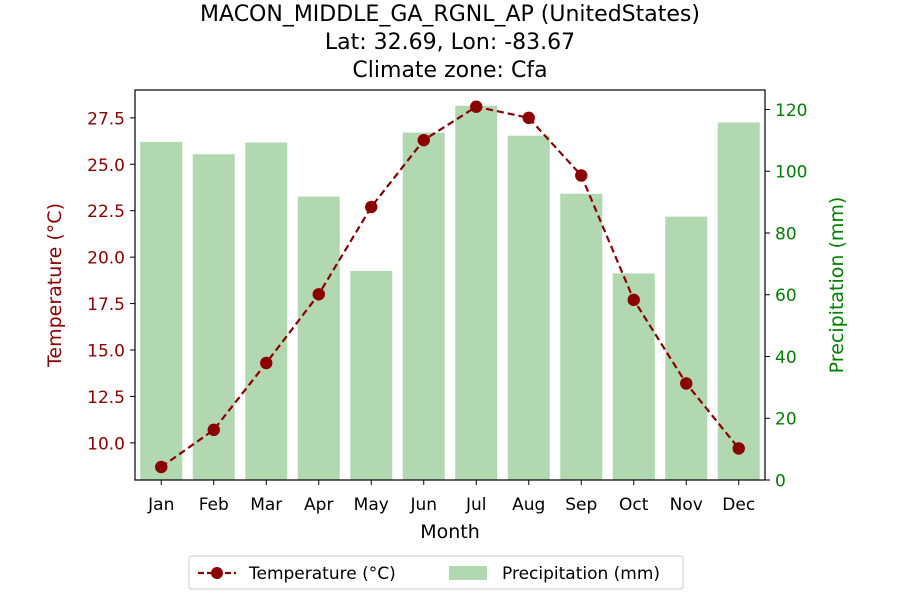 The width and height of the screenshot is (900, 600). What do you see at coordinates (161, 311) in the screenshot?
I see `precipitation-bar-jan` at bounding box center [161, 311].